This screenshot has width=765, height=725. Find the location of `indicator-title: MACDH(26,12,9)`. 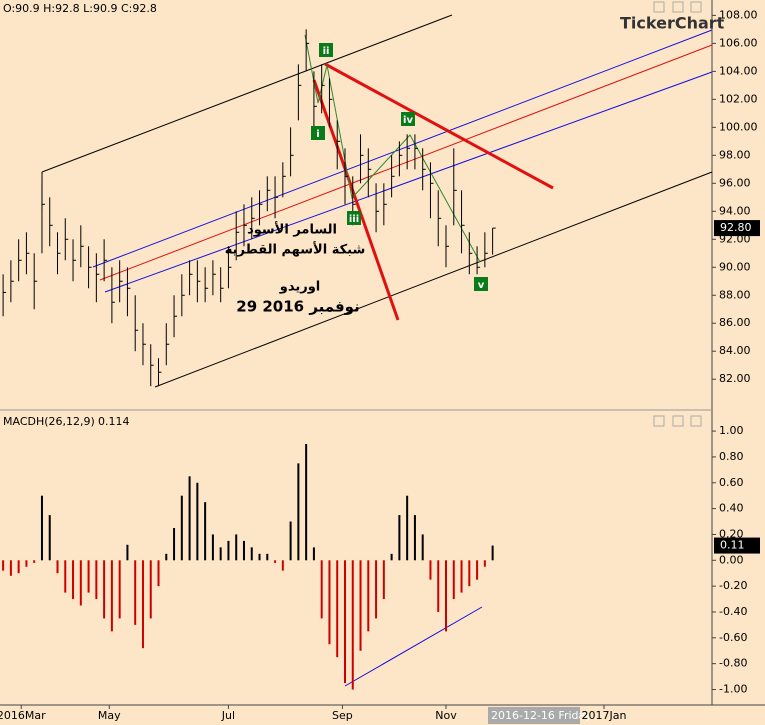

indicator-title: MACDH(26,12,9) is located at coordinates (49, 421).